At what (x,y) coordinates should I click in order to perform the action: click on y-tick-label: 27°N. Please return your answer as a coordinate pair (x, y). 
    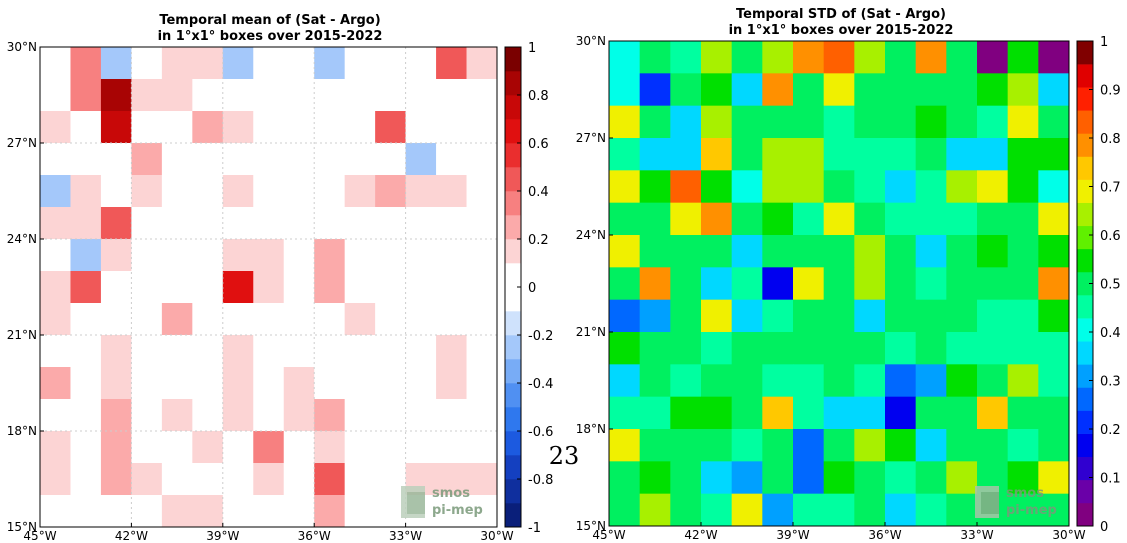
    Looking at the image, I should click on (22, 143).